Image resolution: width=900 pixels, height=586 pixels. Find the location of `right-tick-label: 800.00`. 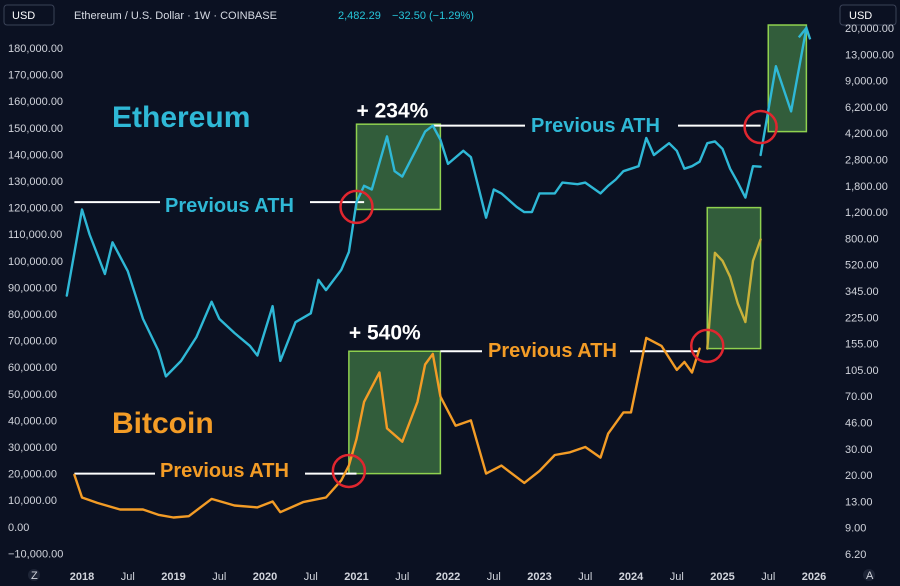

right-tick-label: 800.00 is located at coordinates (862, 239).